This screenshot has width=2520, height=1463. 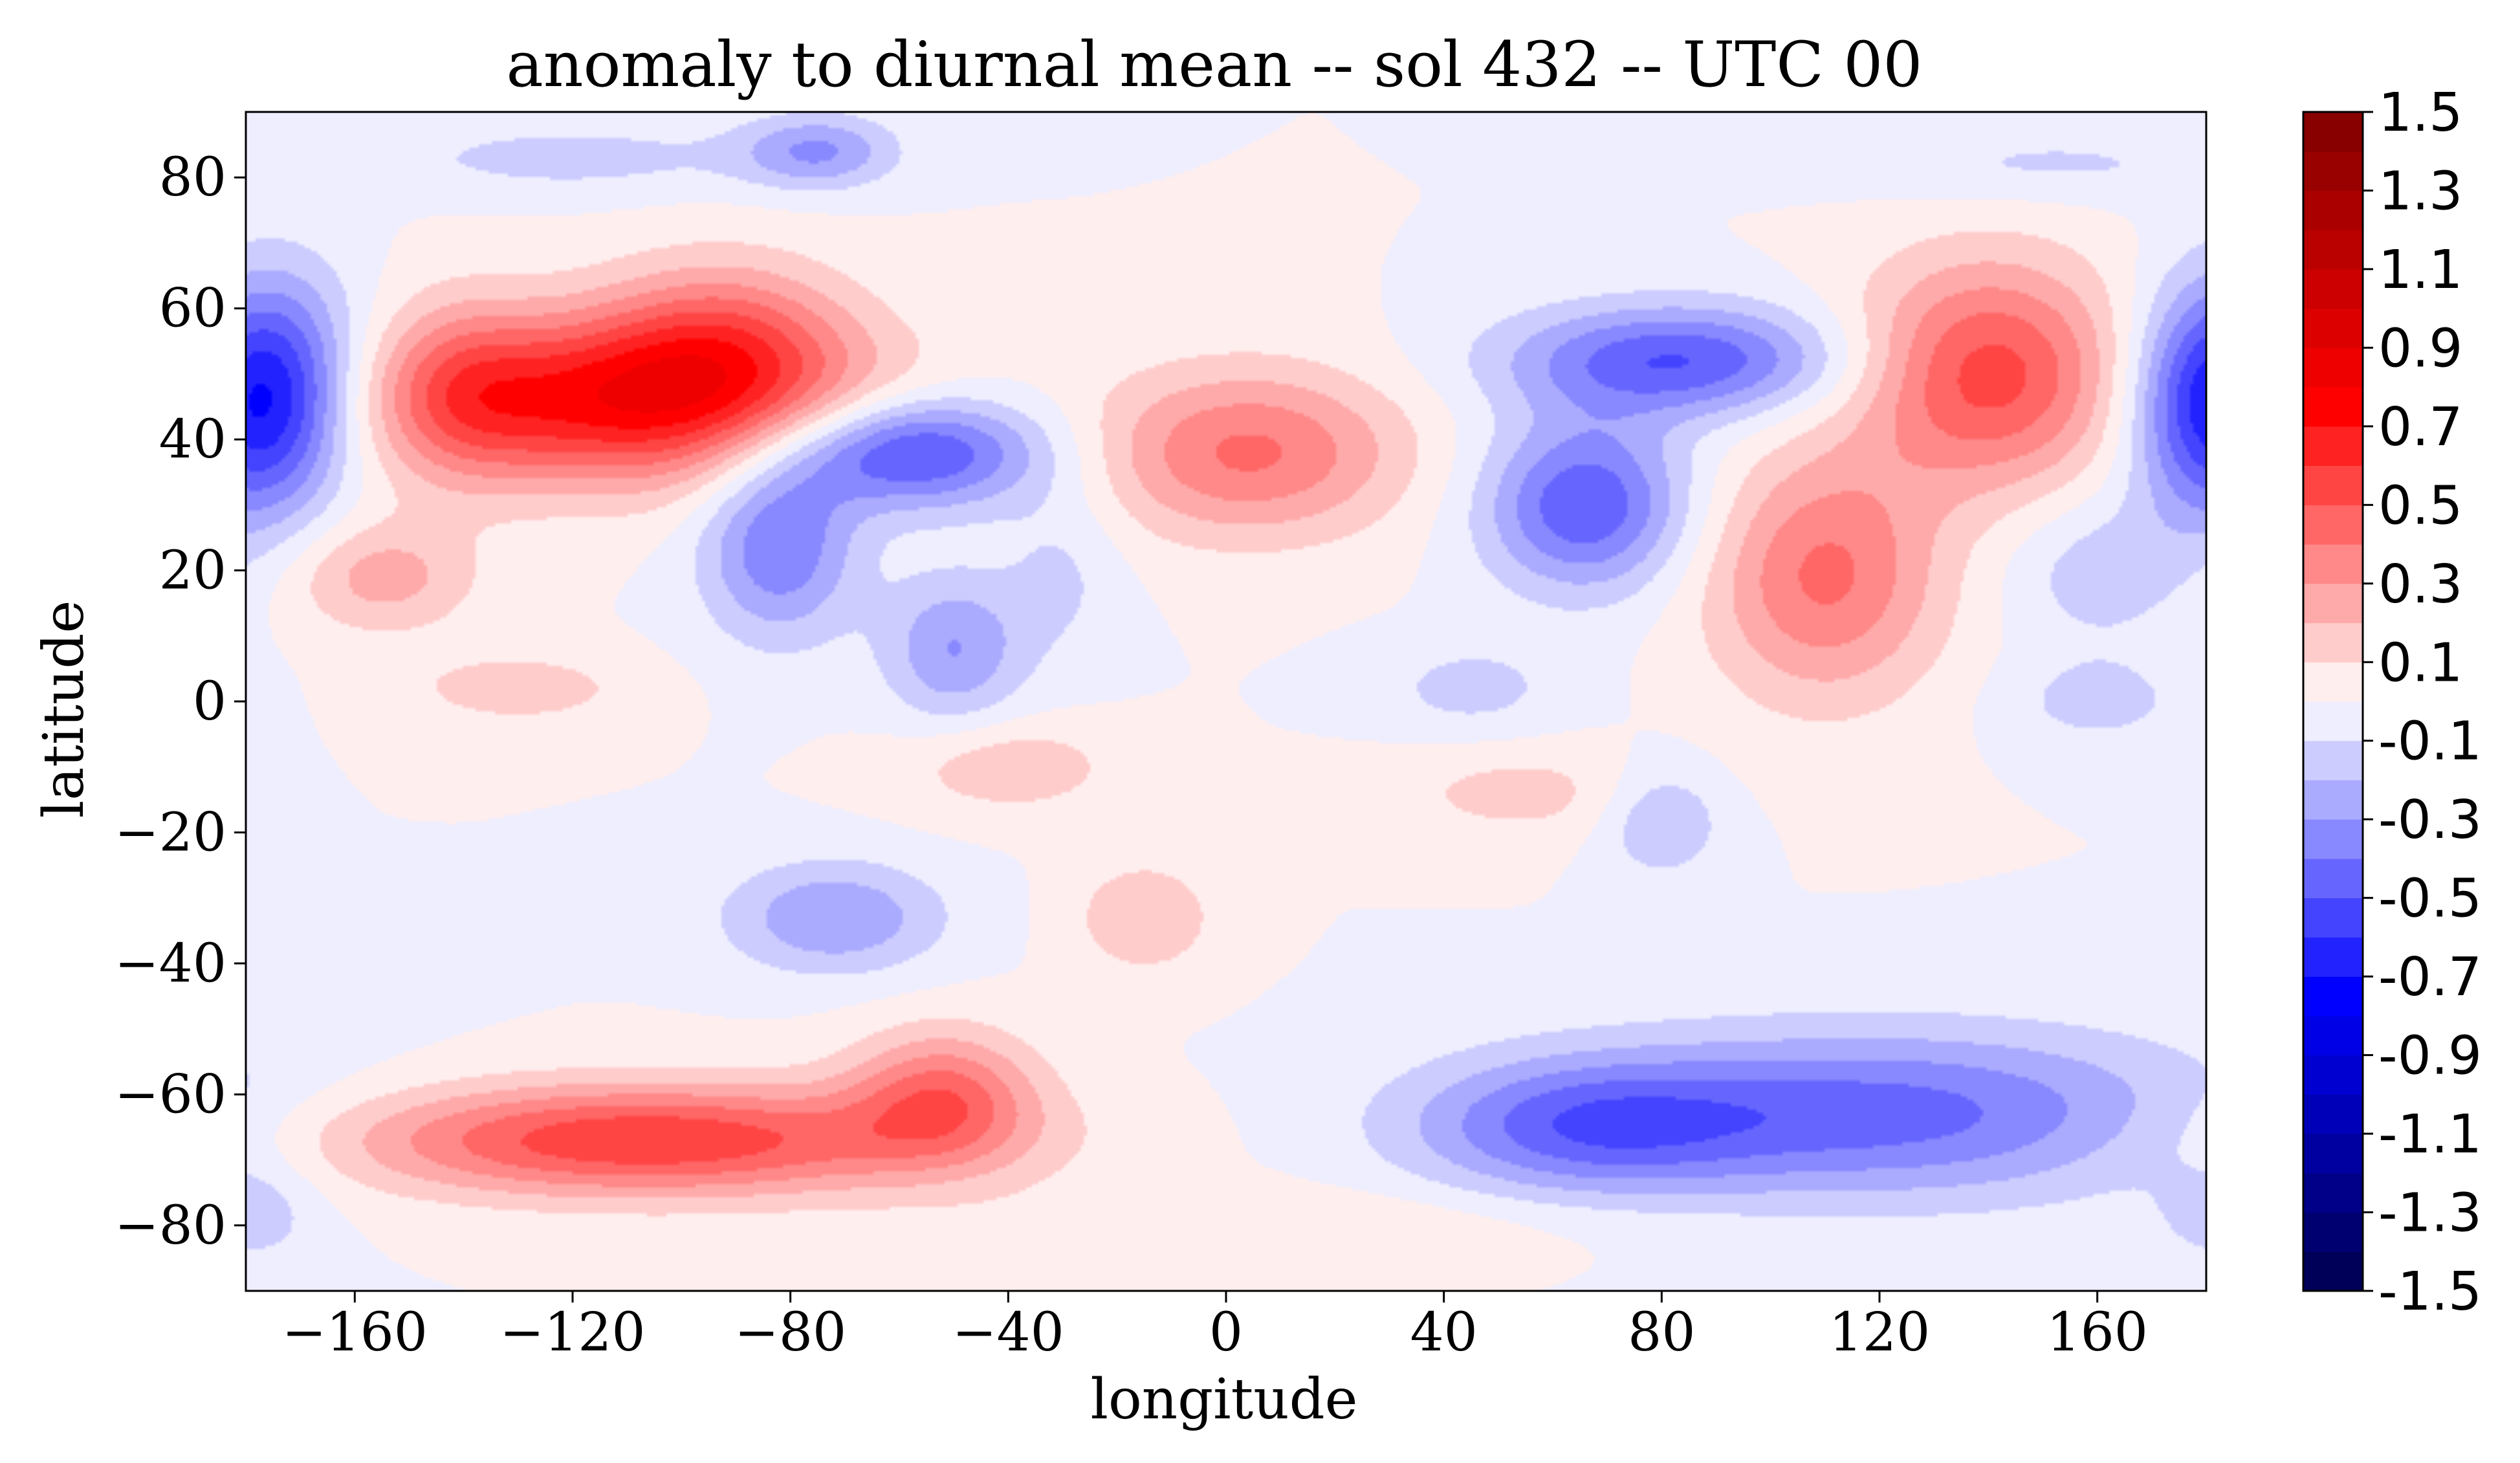 I want to click on y-tick-label: −80, so click(x=170, y=1226).